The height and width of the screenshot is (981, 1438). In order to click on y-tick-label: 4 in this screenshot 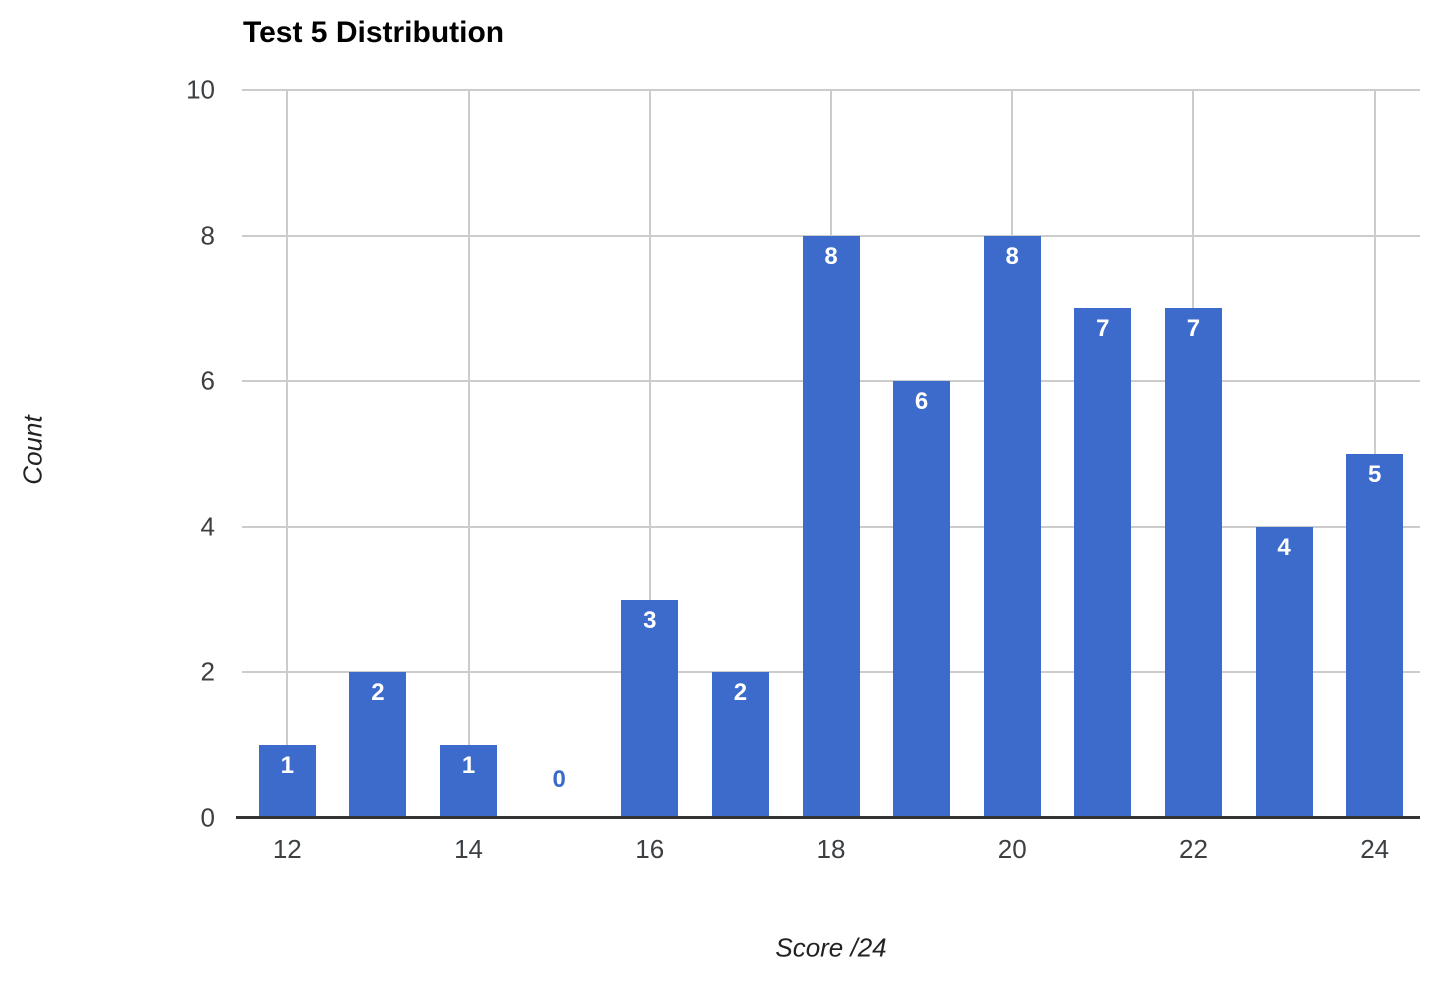, I will do `click(207, 526)`.